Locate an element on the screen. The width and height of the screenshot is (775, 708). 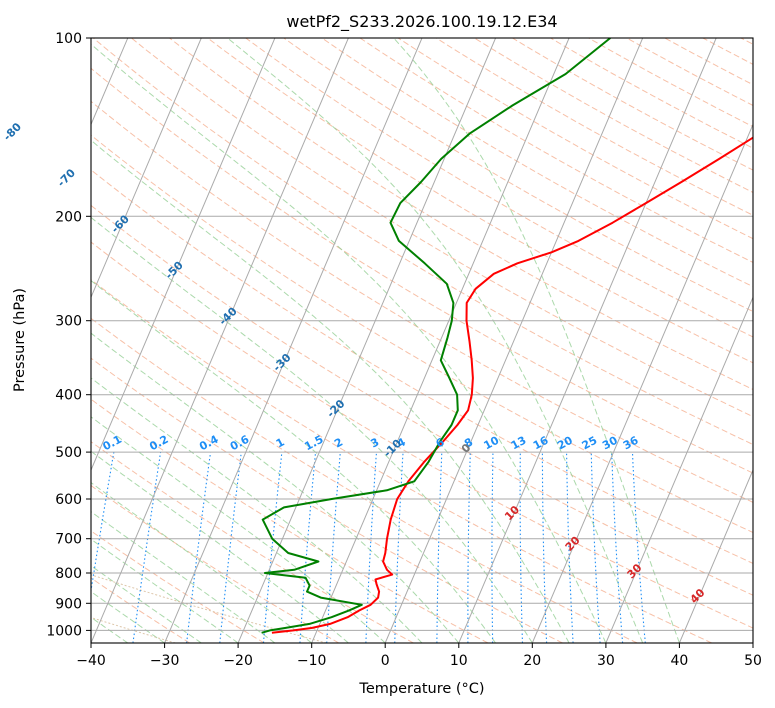
y-tick-label: 700 is located at coordinates (68, 540).